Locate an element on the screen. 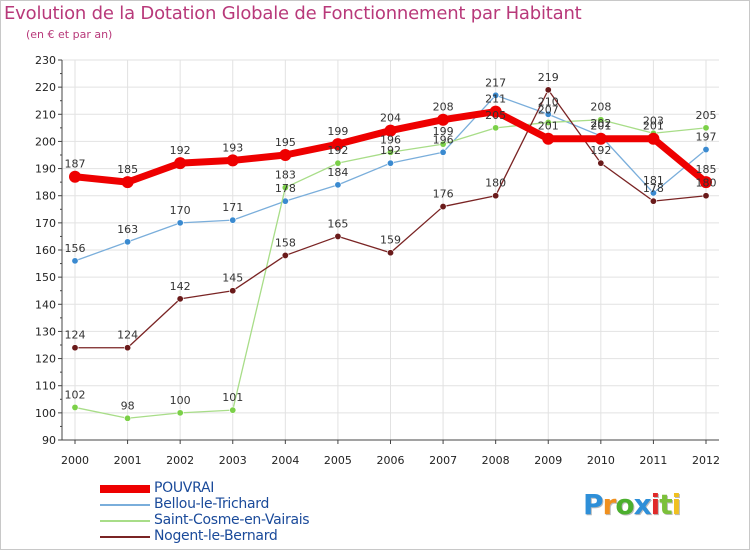 This screenshot has height=550, width=750. y-tick-label: 170 is located at coordinates (45, 223).